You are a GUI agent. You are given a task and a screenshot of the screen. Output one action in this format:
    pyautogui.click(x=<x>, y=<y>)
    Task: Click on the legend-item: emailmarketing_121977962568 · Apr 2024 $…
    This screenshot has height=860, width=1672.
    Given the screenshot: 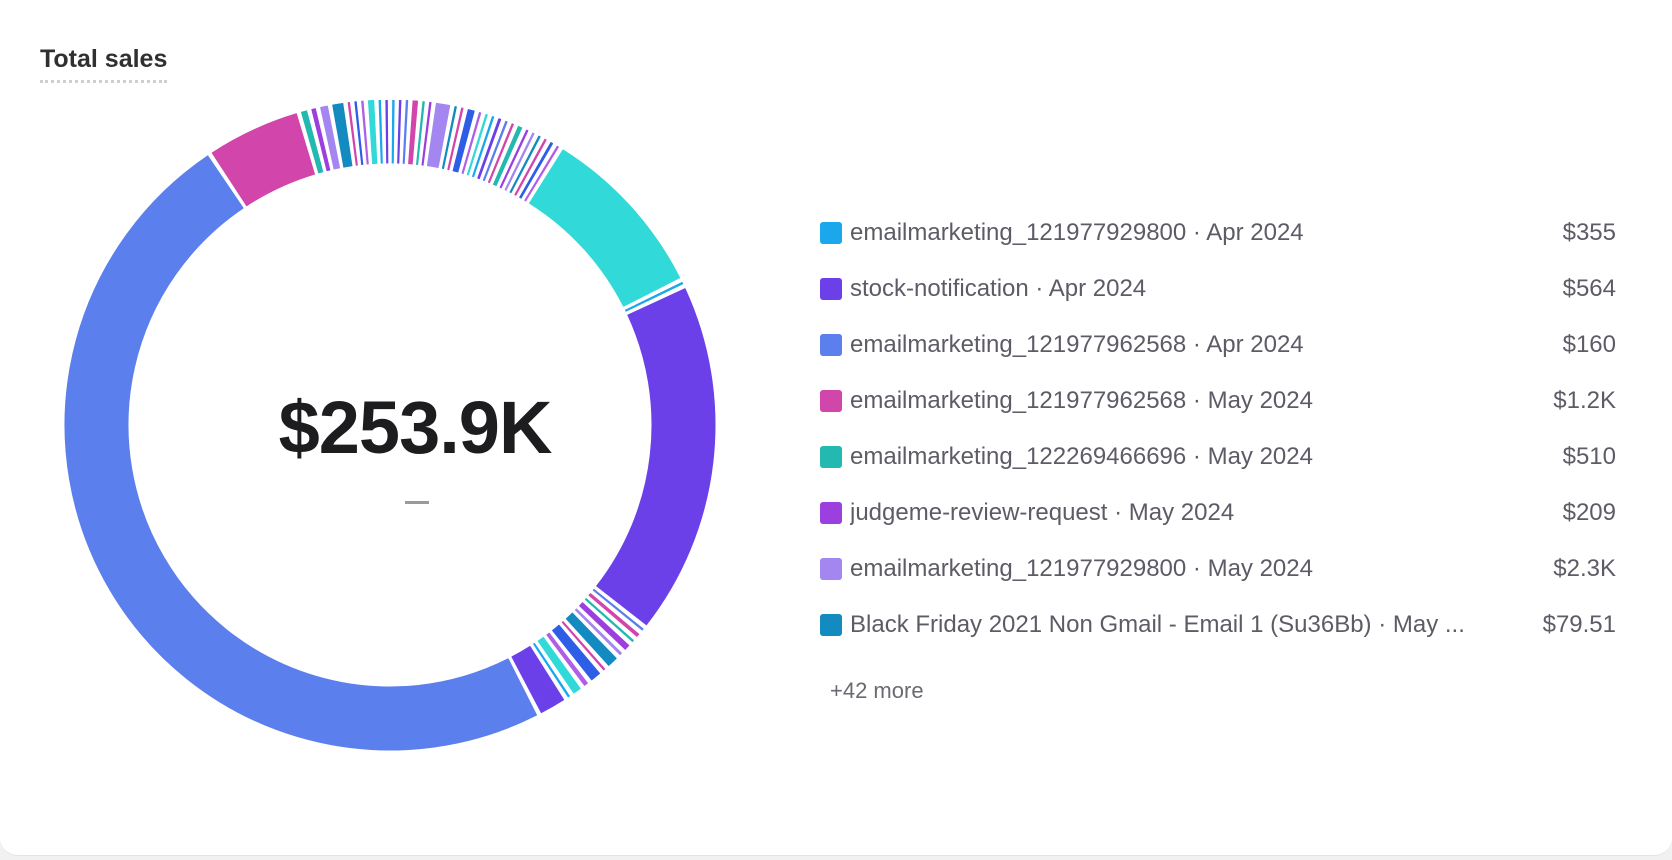 What is the action you would take?
    pyautogui.click(x=1218, y=345)
    